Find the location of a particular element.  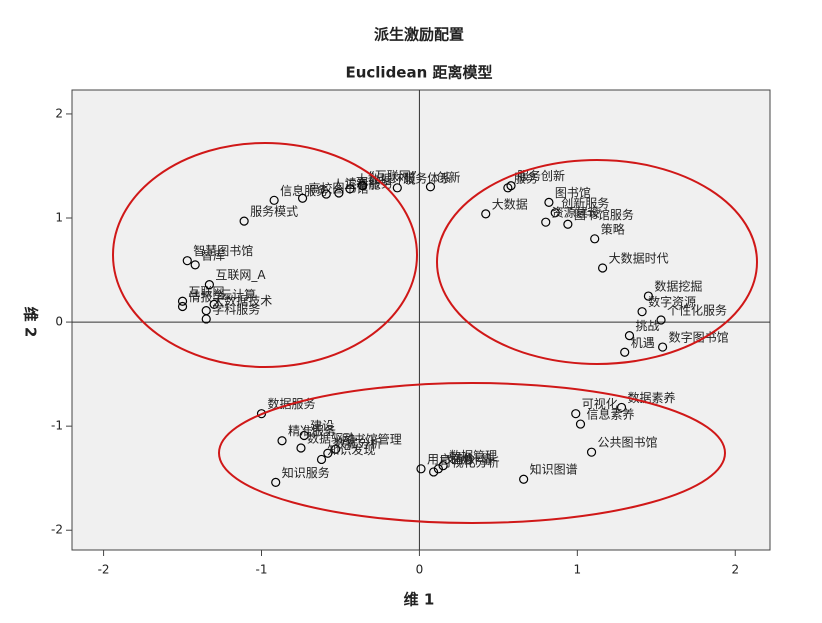

x-tick-label: 0 is located at coordinates (420, 570).